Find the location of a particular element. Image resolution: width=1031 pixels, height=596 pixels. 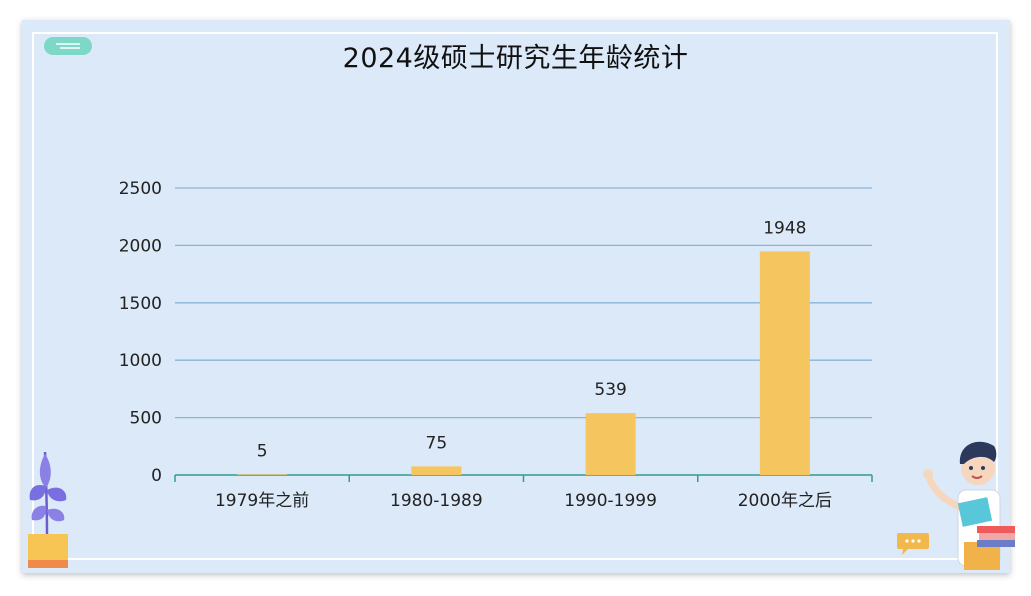

x-tick-label: 1990-1999 is located at coordinates (610, 501).